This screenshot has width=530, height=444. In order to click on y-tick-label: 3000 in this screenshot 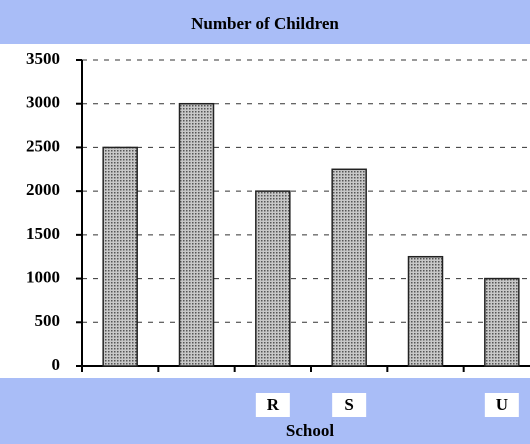, I will do `click(43, 102)`.